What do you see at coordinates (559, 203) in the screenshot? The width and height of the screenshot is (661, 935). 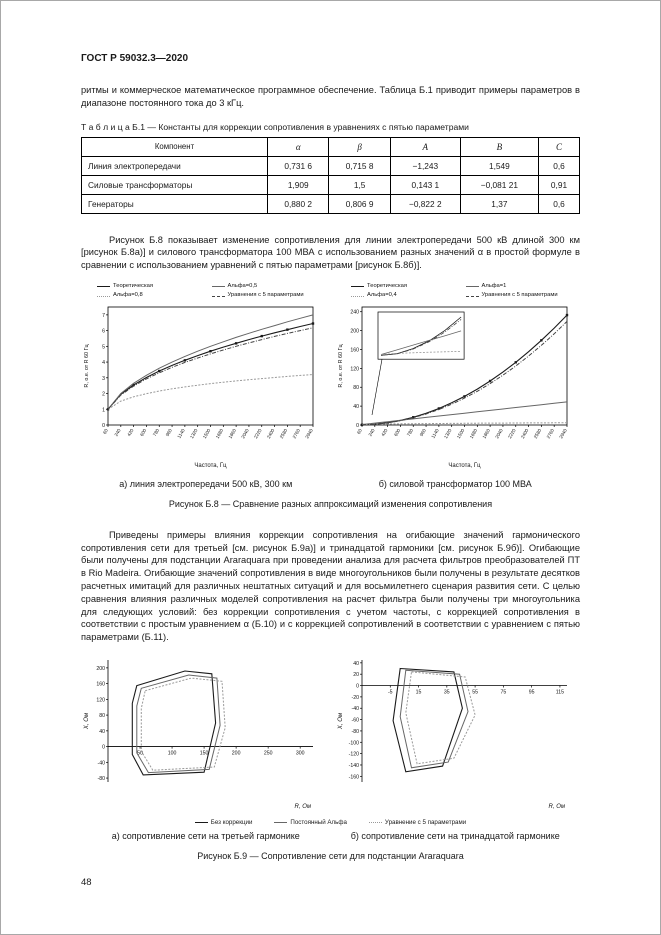 I see `table-cell: 0,6` at bounding box center [559, 203].